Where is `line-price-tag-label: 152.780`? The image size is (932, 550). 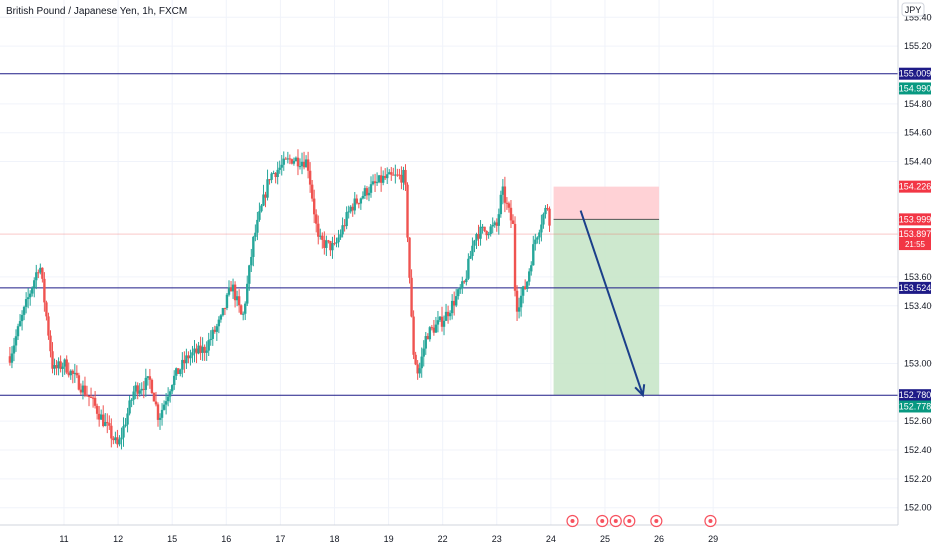 line-price-tag-label: 152.780 is located at coordinates (915, 395).